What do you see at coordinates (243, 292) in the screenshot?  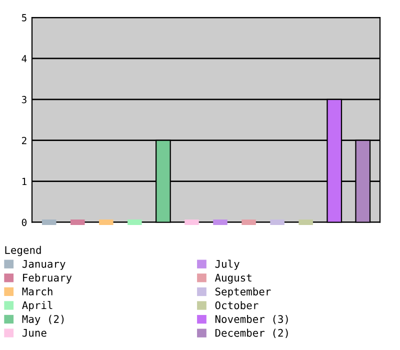 I see `legend-label: September` at bounding box center [243, 292].